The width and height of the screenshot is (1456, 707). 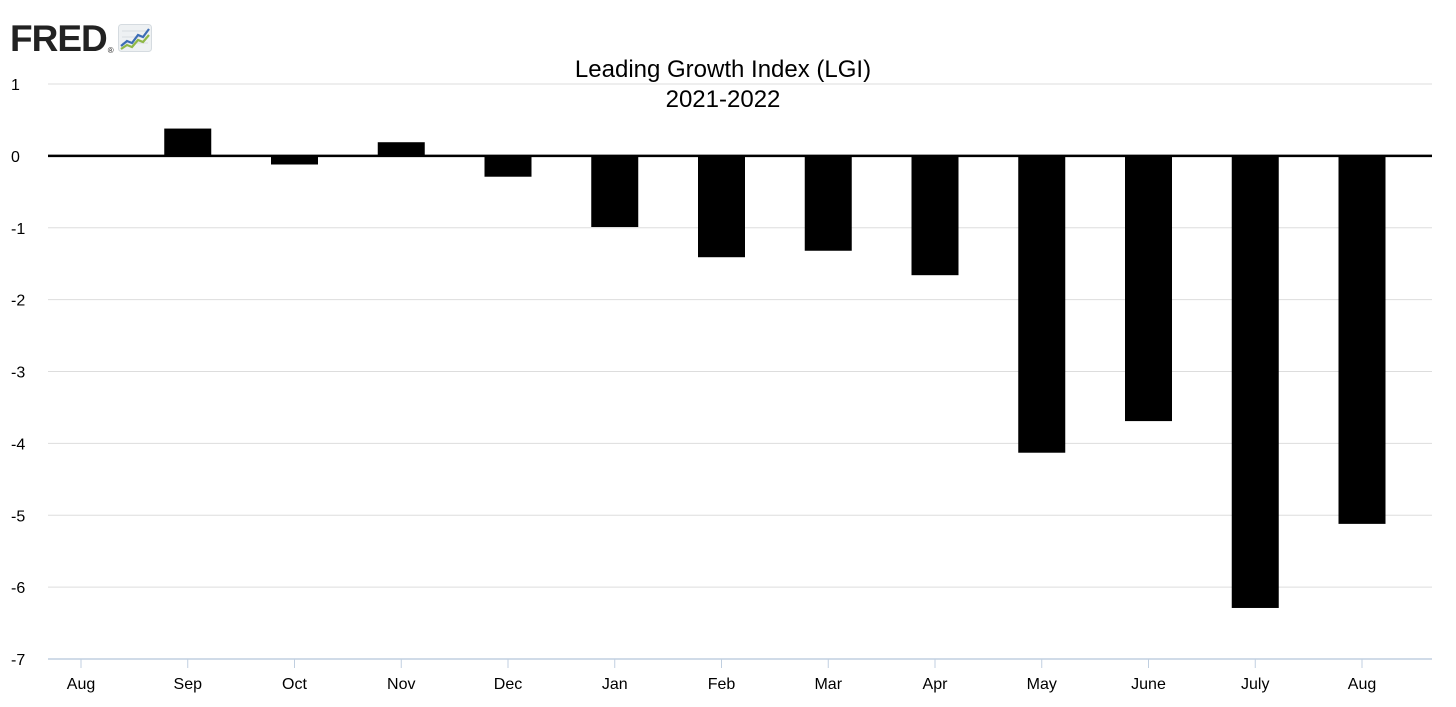 What do you see at coordinates (1148, 684) in the screenshot?
I see `x-tick-label: June` at bounding box center [1148, 684].